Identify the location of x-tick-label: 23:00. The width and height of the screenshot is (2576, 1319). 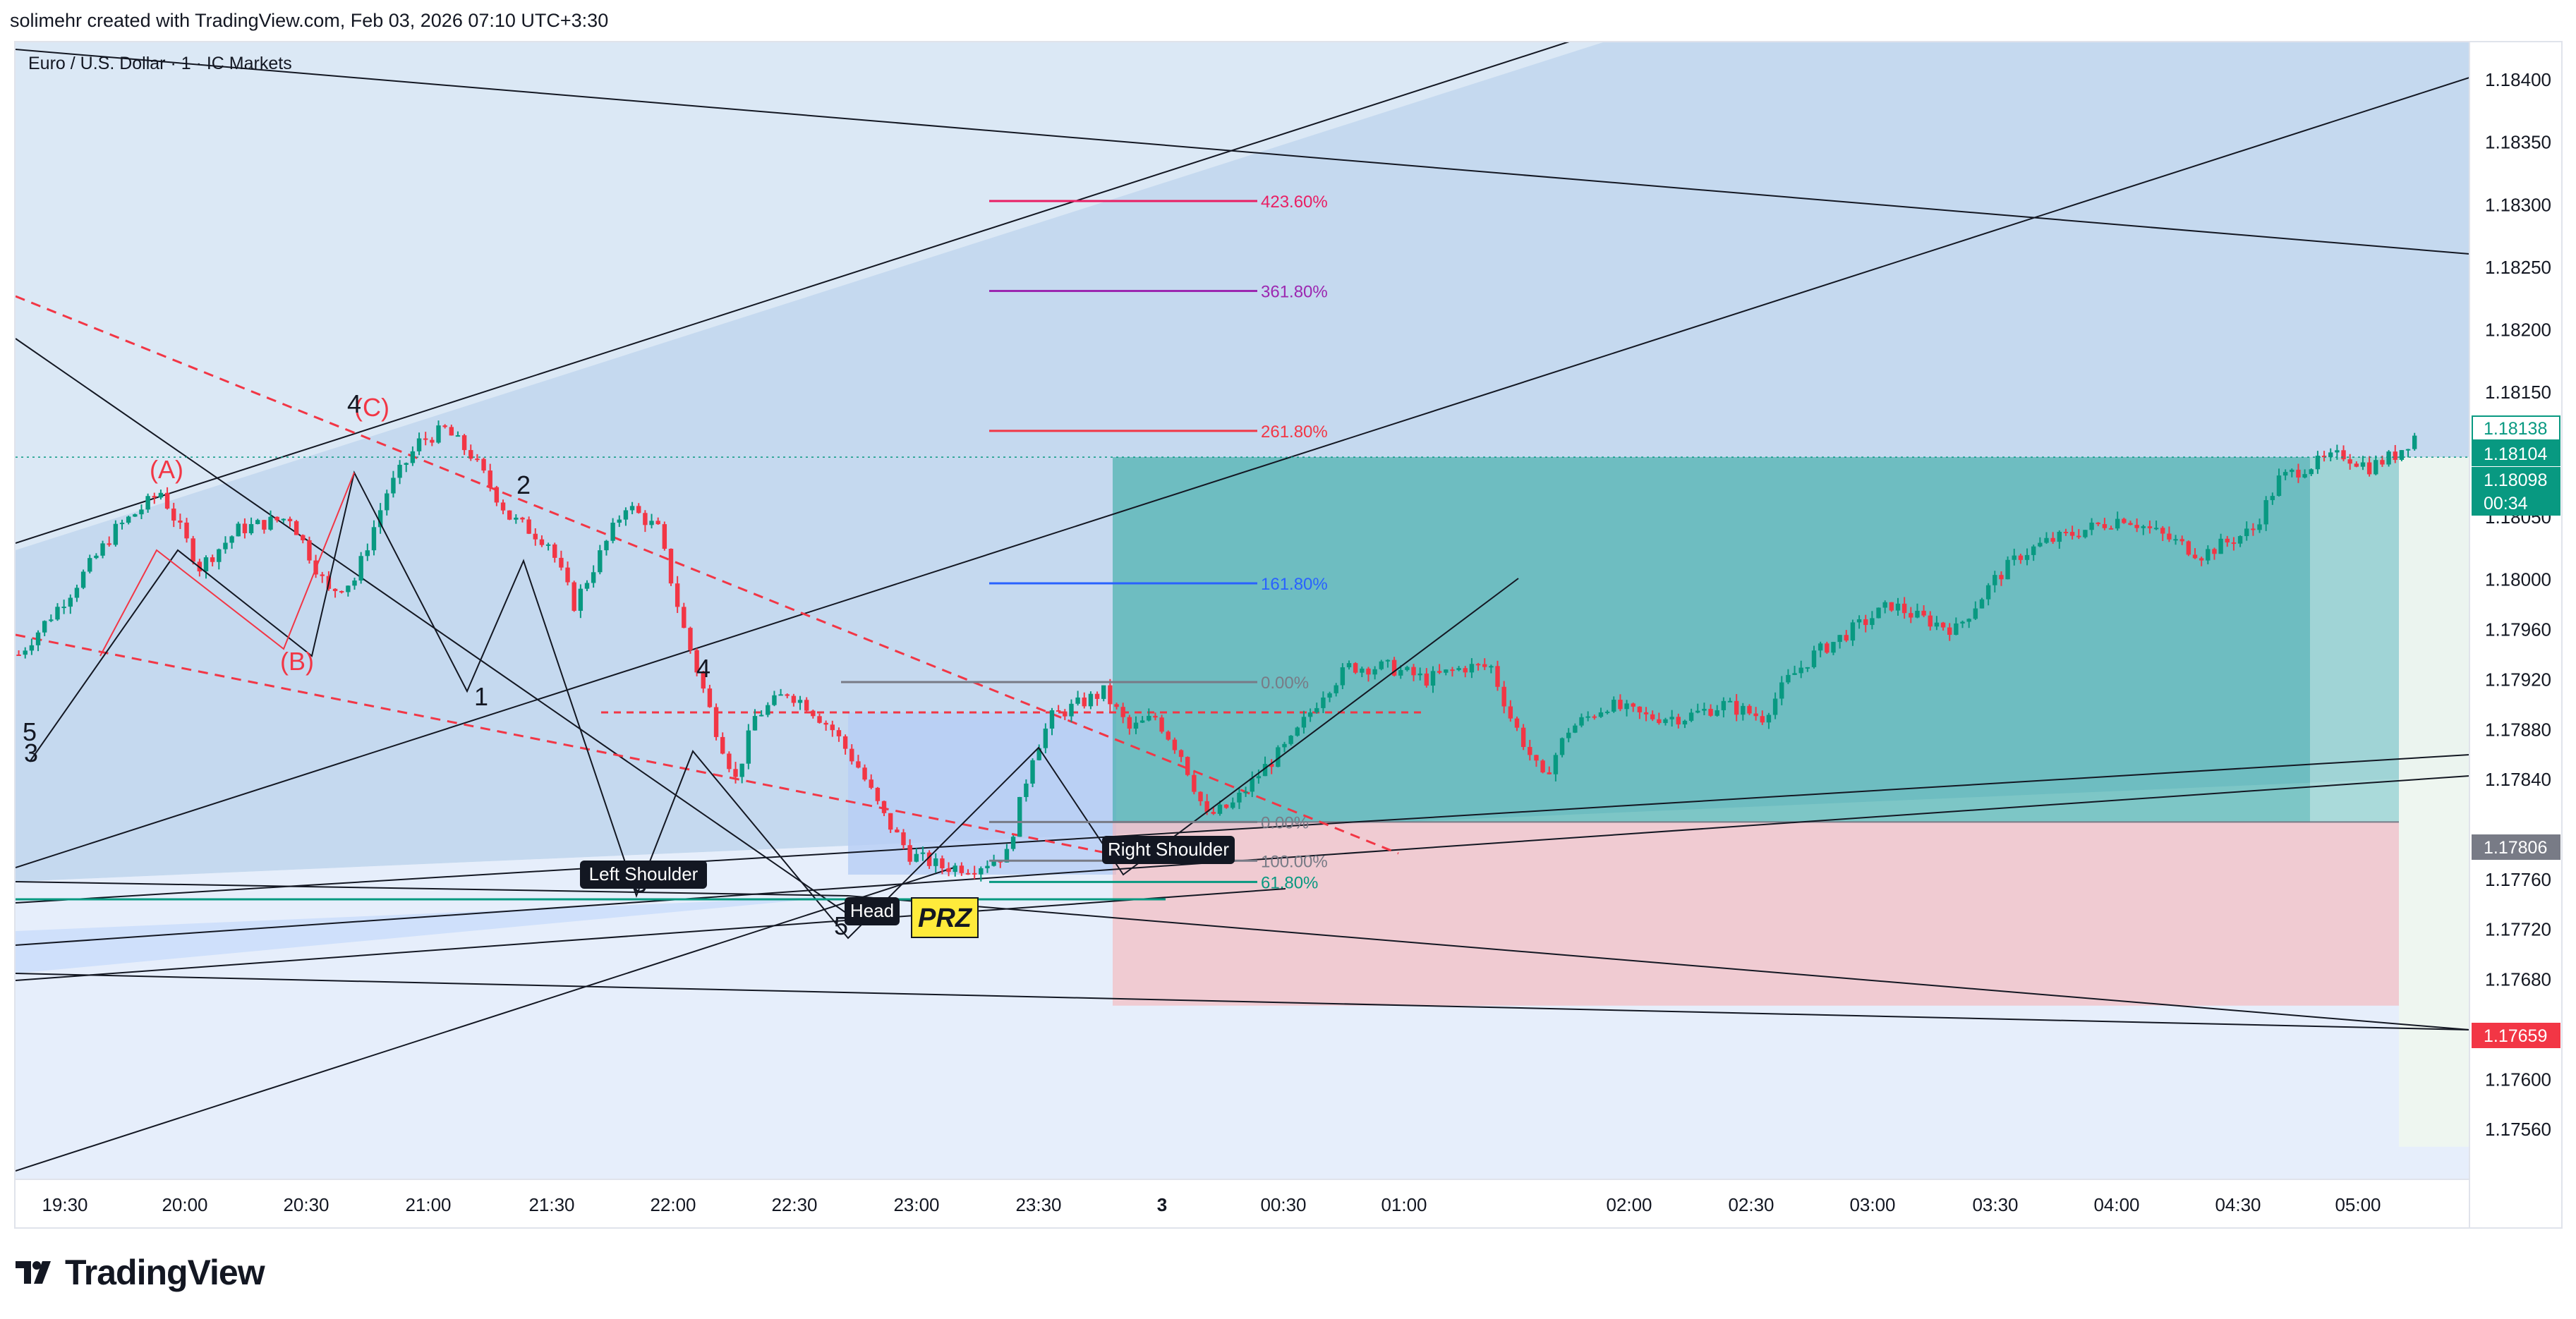
(916, 1204).